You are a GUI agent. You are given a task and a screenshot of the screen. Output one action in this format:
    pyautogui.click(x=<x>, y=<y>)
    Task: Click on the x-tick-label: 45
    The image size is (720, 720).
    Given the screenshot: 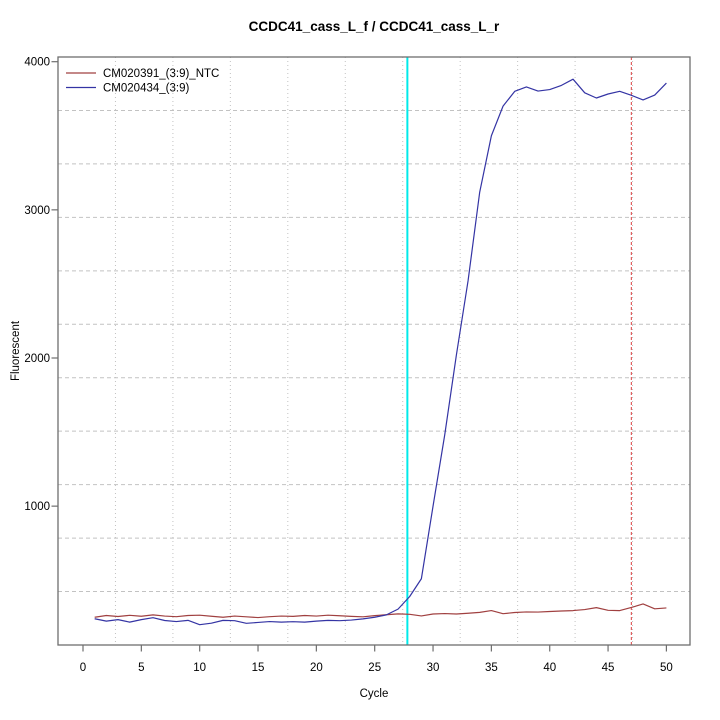 What is the action you would take?
    pyautogui.click(x=608, y=668)
    